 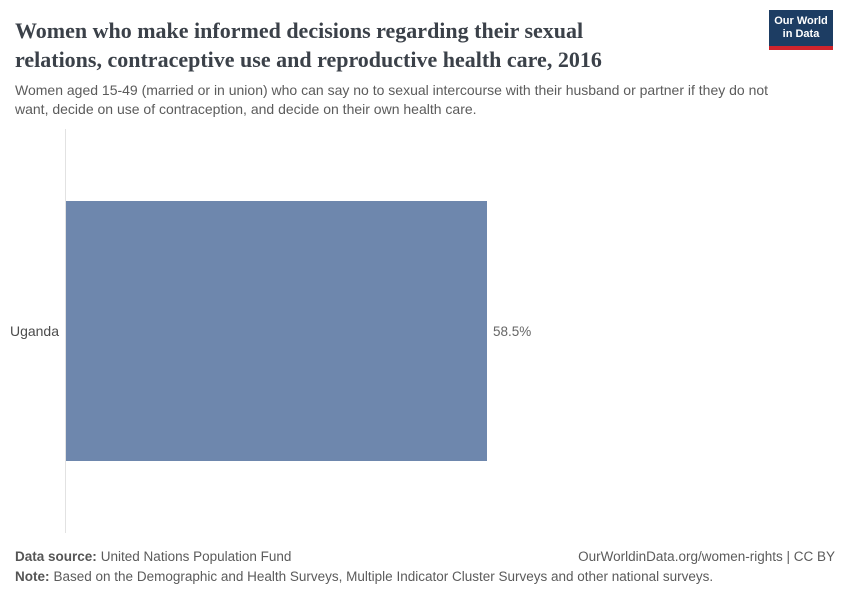 I want to click on tick-label-uganda: Uganda, so click(x=34, y=331).